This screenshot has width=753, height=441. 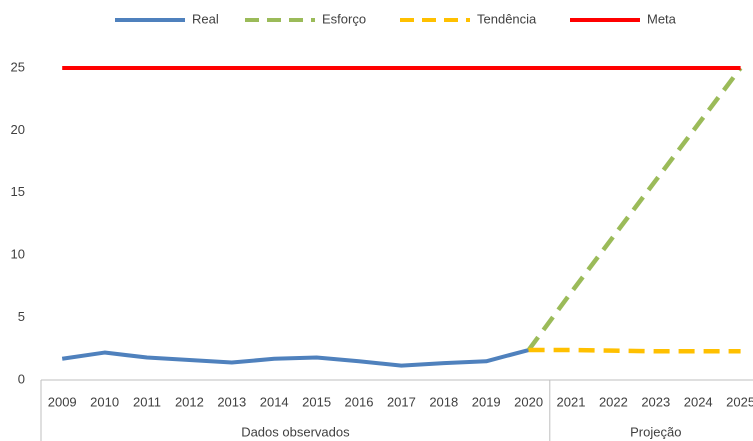 I want to click on x-tick-label: 2020, so click(x=528, y=401).